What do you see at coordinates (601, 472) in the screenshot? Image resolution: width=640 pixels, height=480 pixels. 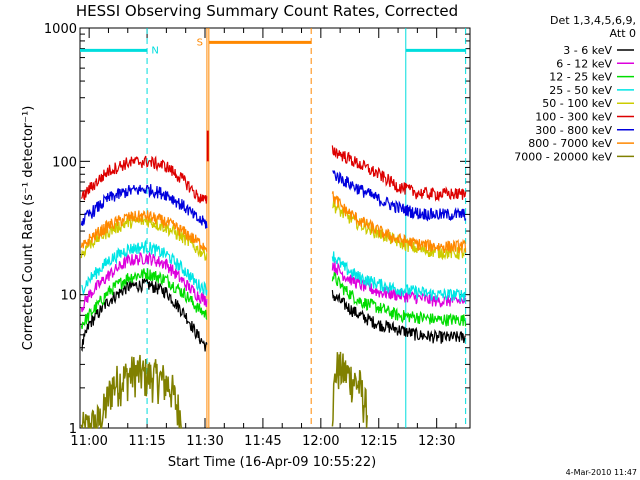 I see `timestamp: 4-Mar-2010 11:47` at bounding box center [601, 472].